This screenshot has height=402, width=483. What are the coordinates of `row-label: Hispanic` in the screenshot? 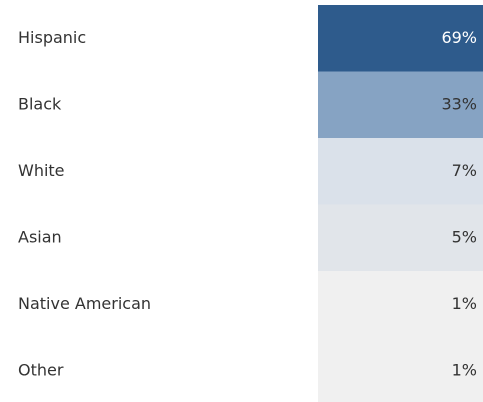 It's located at (52, 37).